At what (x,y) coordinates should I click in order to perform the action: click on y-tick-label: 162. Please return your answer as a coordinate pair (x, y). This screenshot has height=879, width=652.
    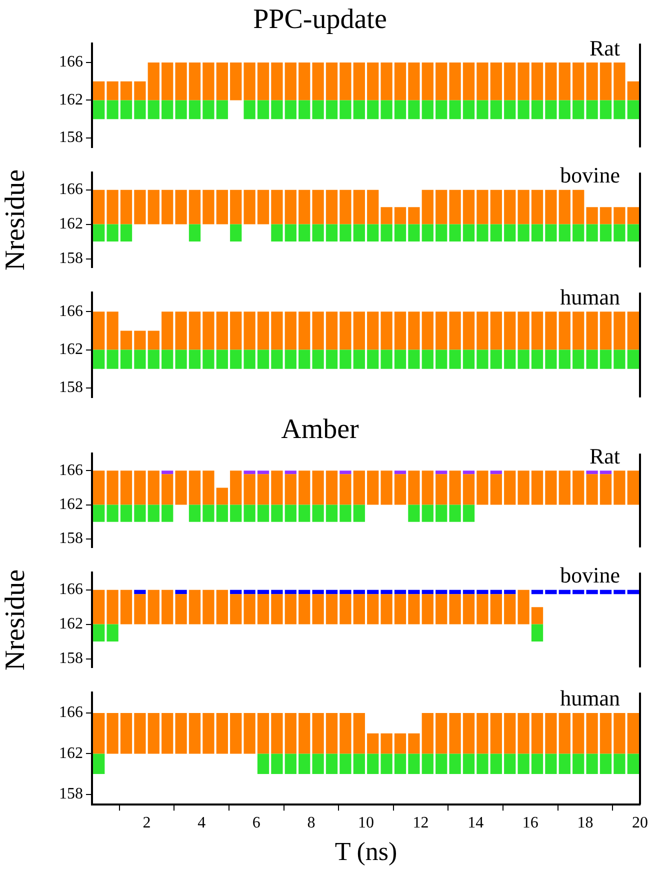
    Looking at the image, I should click on (71, 504).